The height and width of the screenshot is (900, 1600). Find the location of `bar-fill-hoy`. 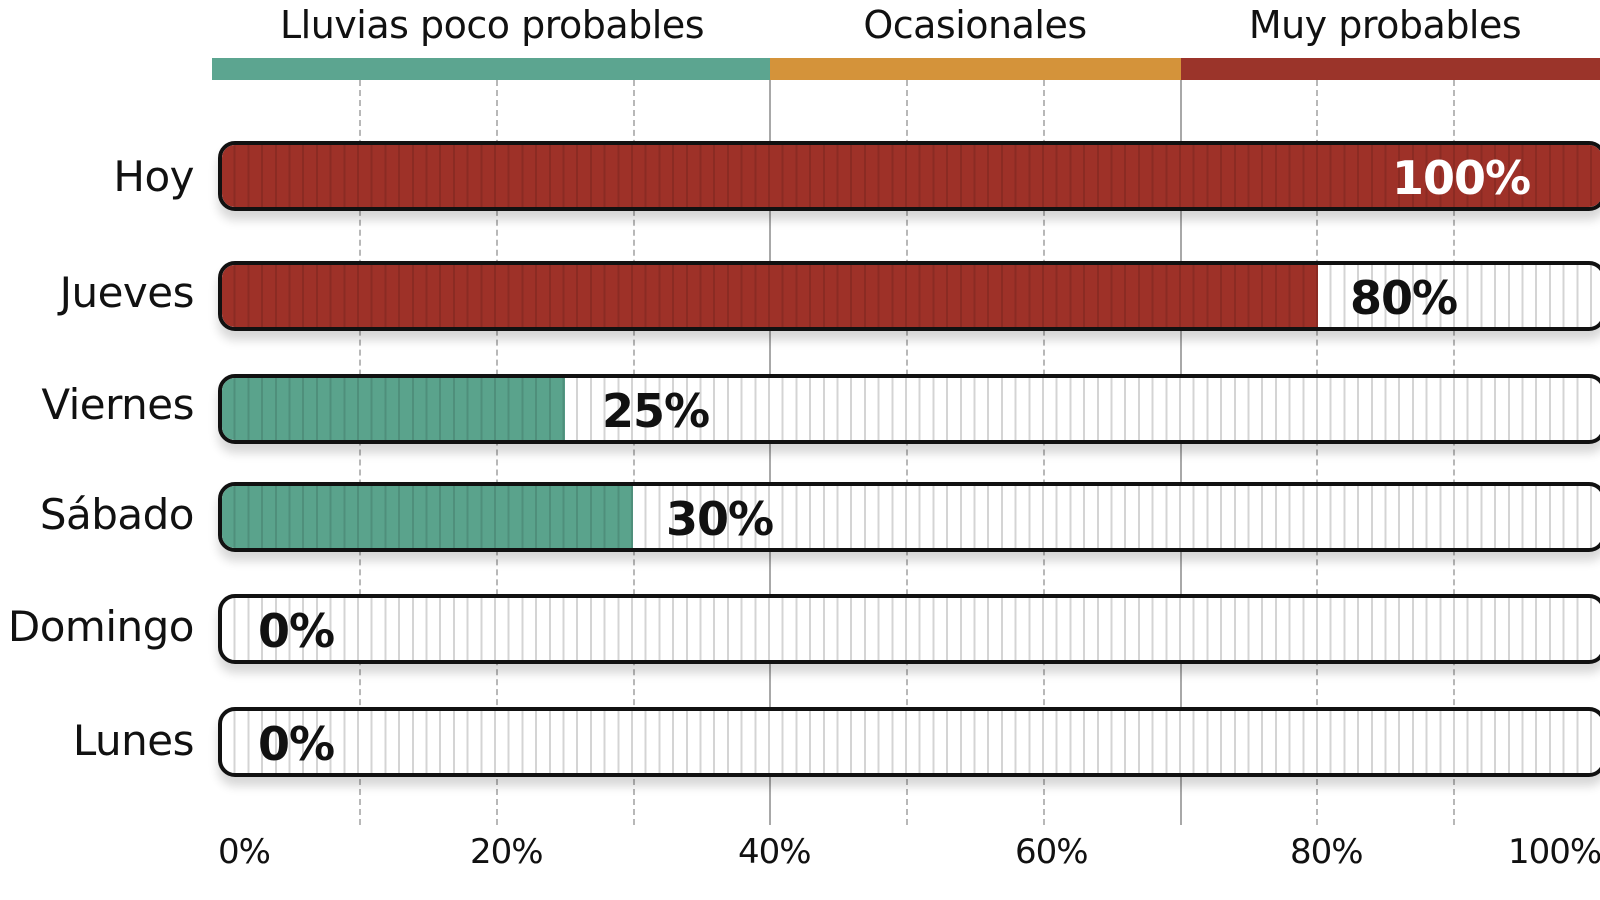

bar-fill-hoy is located at coordinates (911, 176).